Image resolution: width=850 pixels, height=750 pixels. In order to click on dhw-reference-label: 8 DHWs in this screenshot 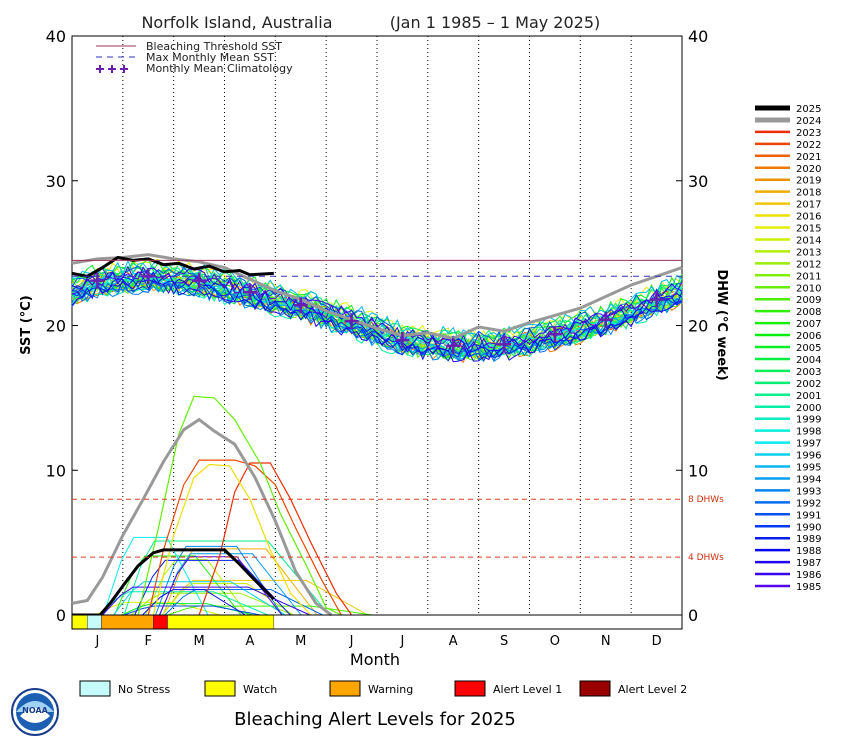, I will do `click(706, 500)`.